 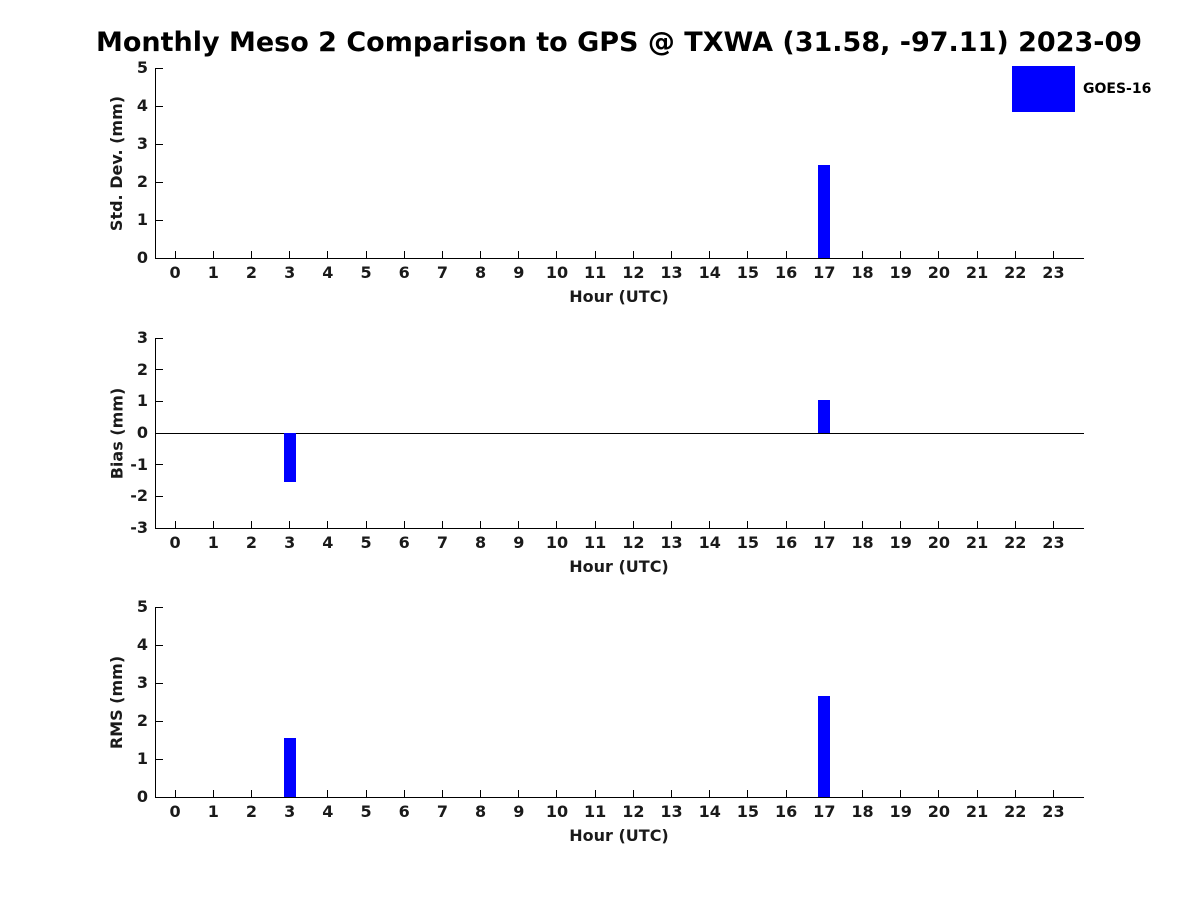 I want to click on x-axis-label-rms: Hour (UTC), so click(x=619, y=835).